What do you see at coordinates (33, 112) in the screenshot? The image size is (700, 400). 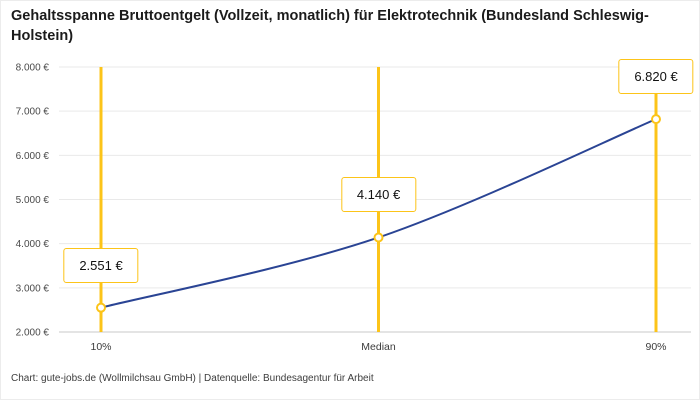 I see `y-tick-label: 7.000 €` at bounding box center [33, 112].